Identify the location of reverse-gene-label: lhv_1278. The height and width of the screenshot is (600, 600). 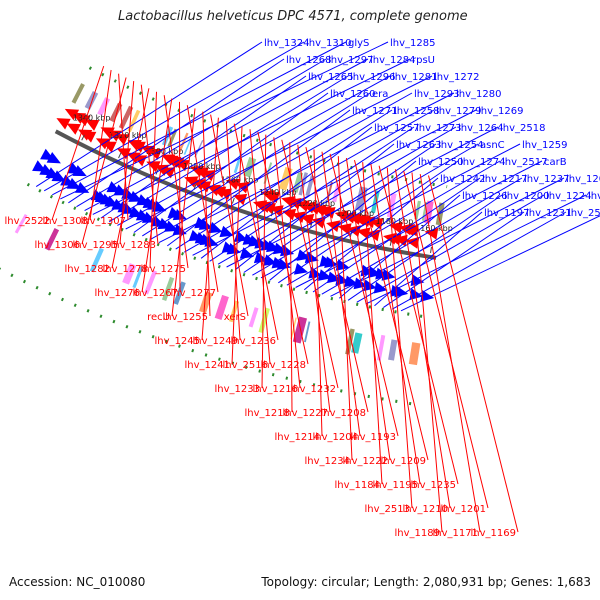
(125, 269).